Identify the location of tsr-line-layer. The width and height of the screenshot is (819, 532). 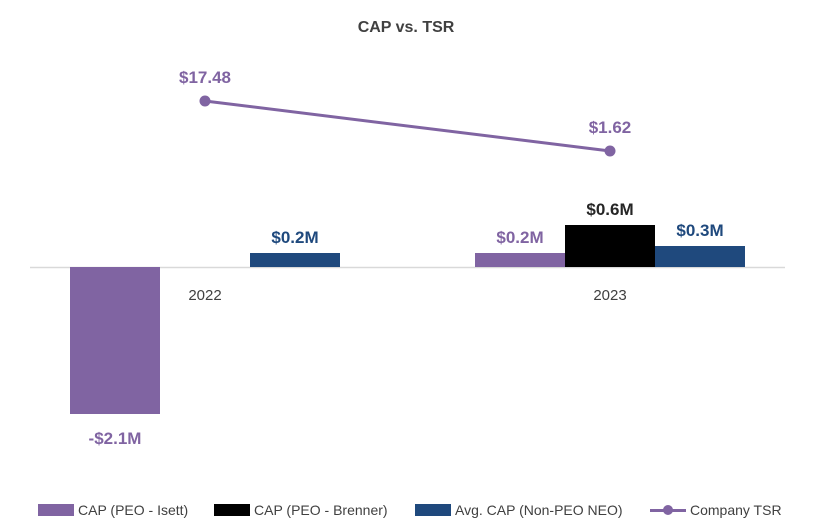
(407, 126).